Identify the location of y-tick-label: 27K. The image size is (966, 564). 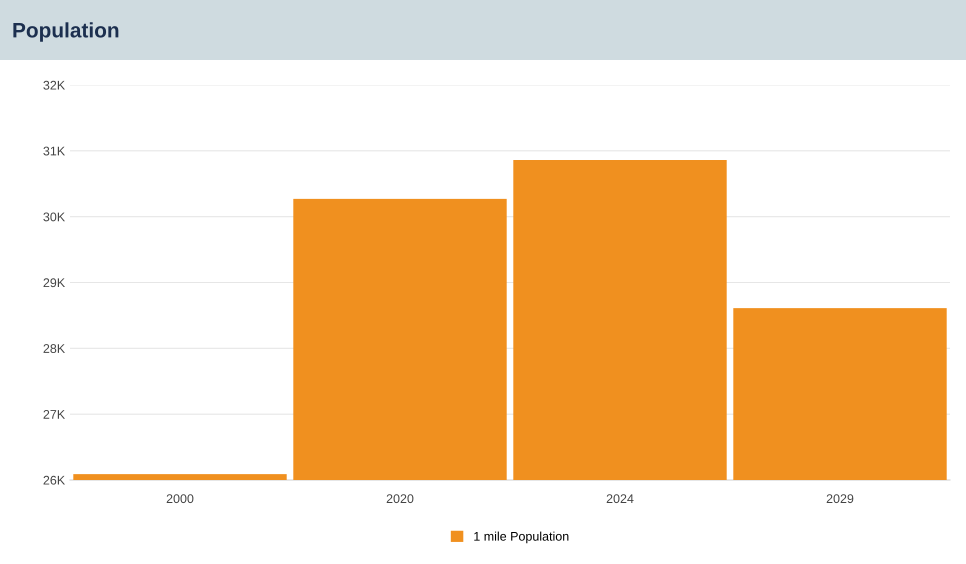
(54, 414).